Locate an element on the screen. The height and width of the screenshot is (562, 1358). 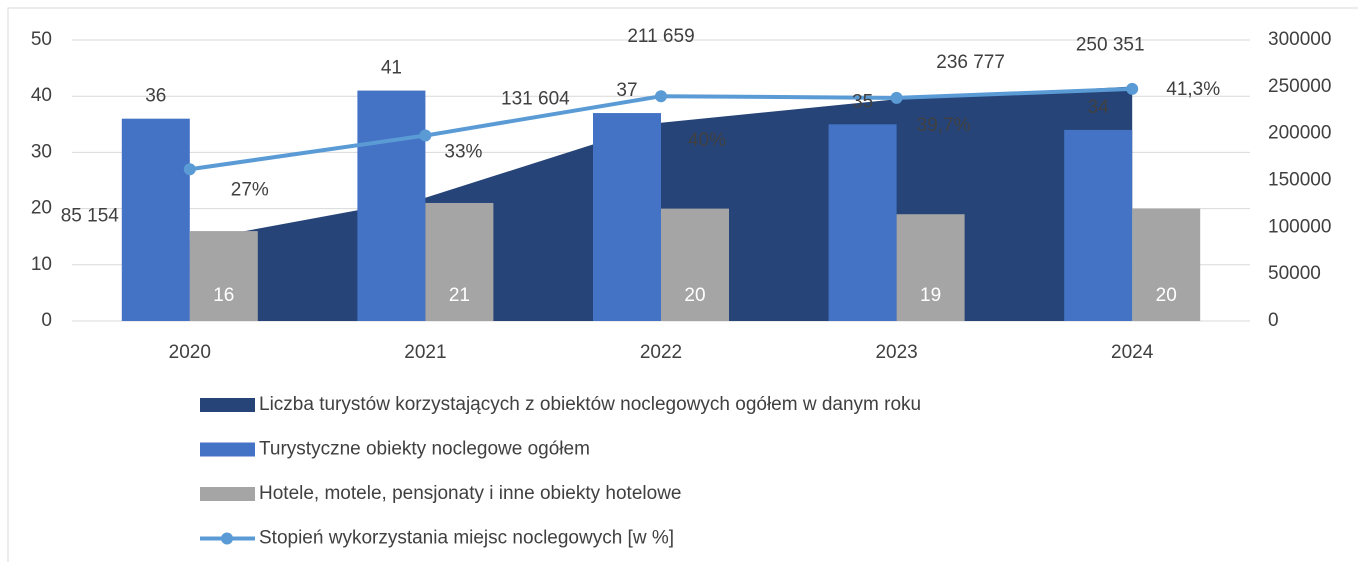
data-label: 41,3% is located at coordinates (1193, 89).